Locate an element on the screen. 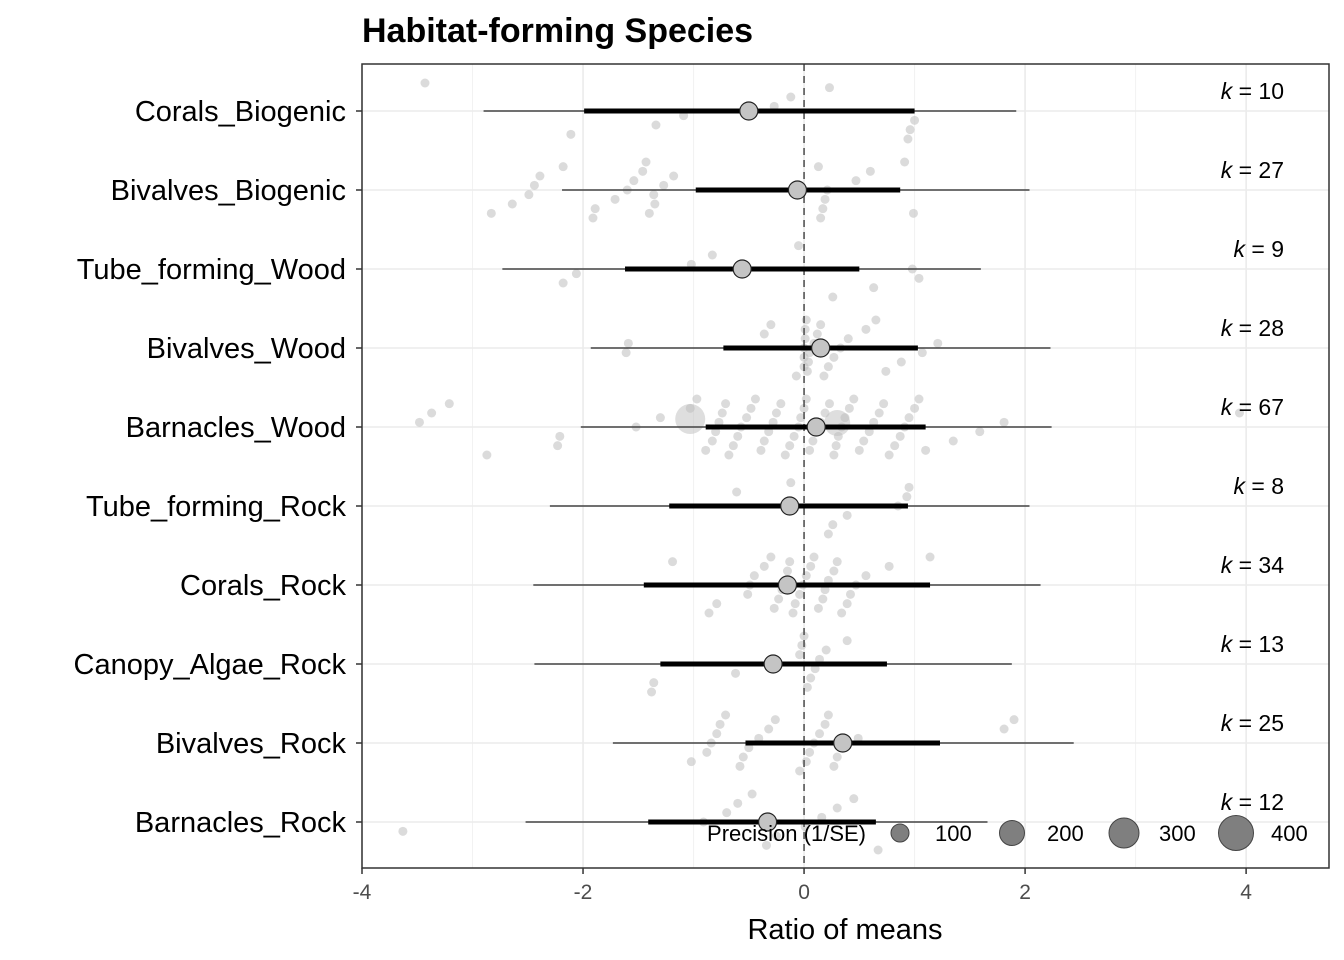 The image size is (1344, 960). chart-title: Habitat-forming Species is located at coordinates (557, 31).